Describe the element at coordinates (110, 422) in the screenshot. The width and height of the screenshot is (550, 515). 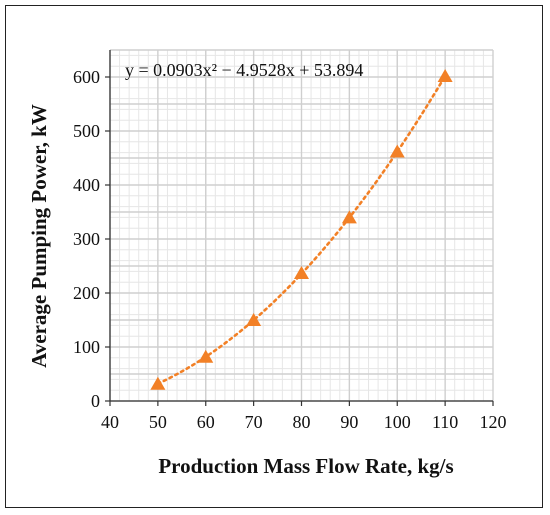
I see `x-tick-label: 40` at that location.